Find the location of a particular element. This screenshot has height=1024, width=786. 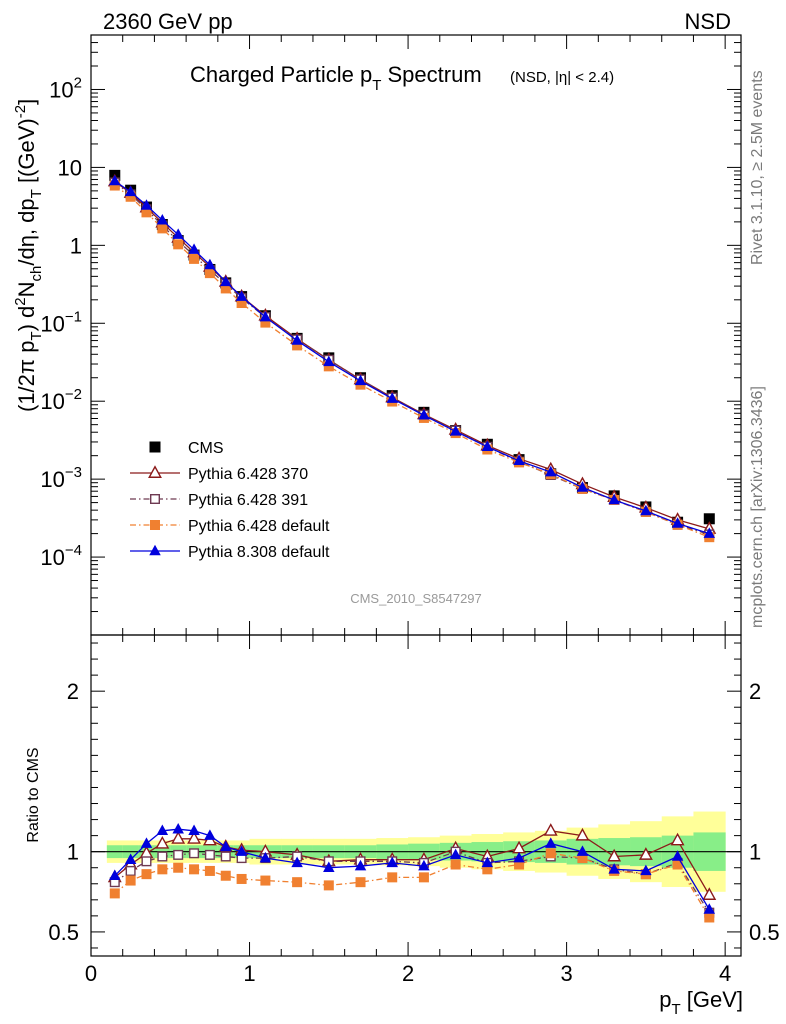

svg-text:(1/2π pT) d2Nch/dη, dpT [(GeV): (1/2π pT) d2Nch/dη, dpT [(GeV)-2] is located at coordinates (28, 255).